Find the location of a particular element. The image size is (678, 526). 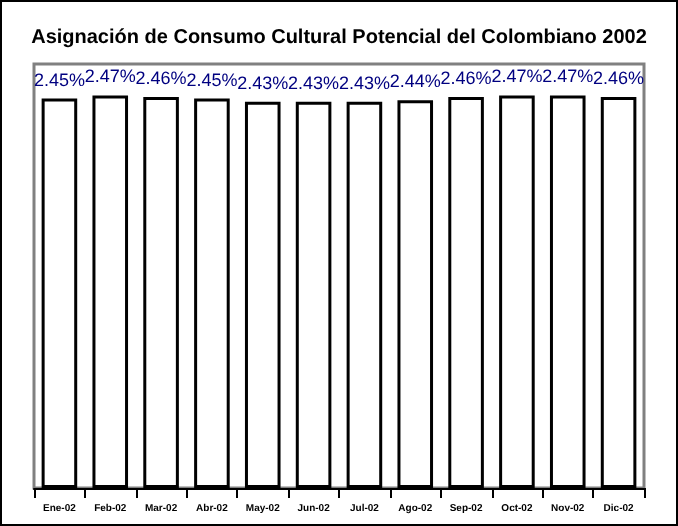

chart-title: Asignación de Consumo Cultural Potencial del Colombiano 2002 is located at coordinates (339, 38).